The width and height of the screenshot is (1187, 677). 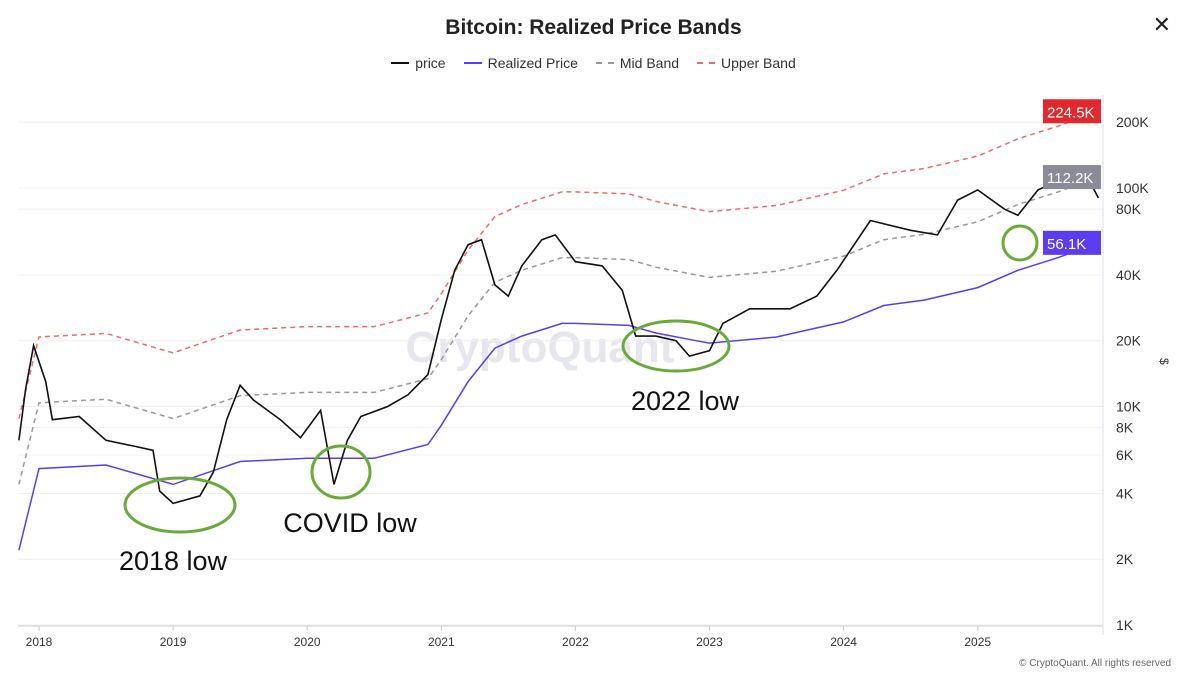 I want to click on y-tick-label: 4K, so click(x=1125, y=493).